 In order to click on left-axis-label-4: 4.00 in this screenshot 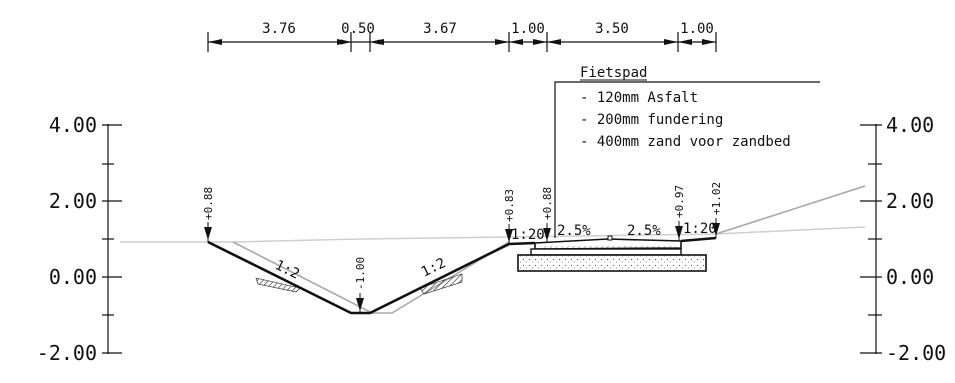, I will do `click(73, 125)`.